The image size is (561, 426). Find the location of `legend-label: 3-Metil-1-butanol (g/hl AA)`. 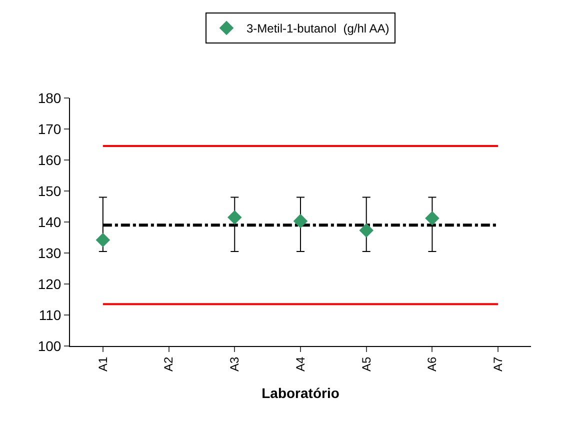

legend-label: 3-Metil-1-butanol (g/hl AA) is located at coordinates (318, 29).